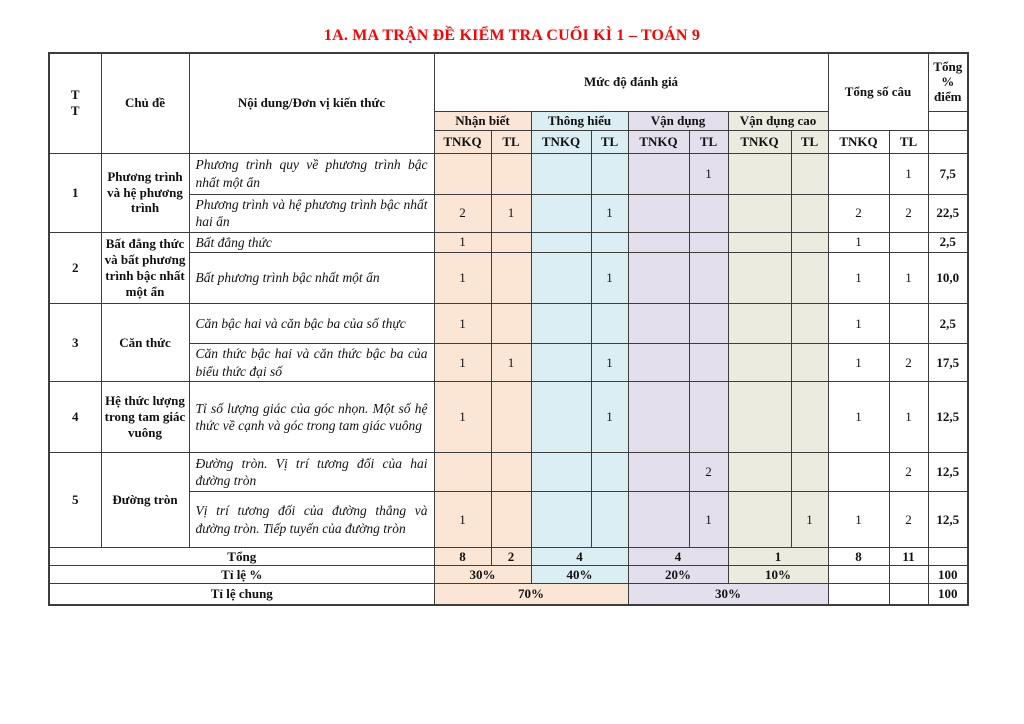 The width and height of the screenshot is (1024, 724). What do you see at coordinates (145, 500) in the screenshot?
I see `topic-cell: Đường tròn` at bounding box center [145, 500].